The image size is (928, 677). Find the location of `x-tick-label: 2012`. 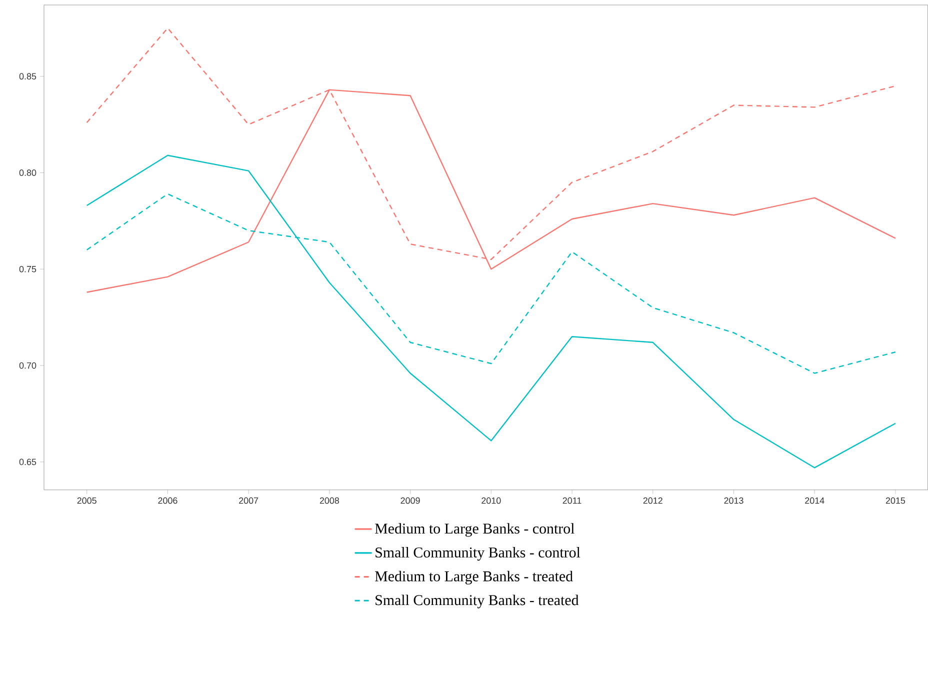

x-tick-label: 2012 is located at coordinates (652, 500).